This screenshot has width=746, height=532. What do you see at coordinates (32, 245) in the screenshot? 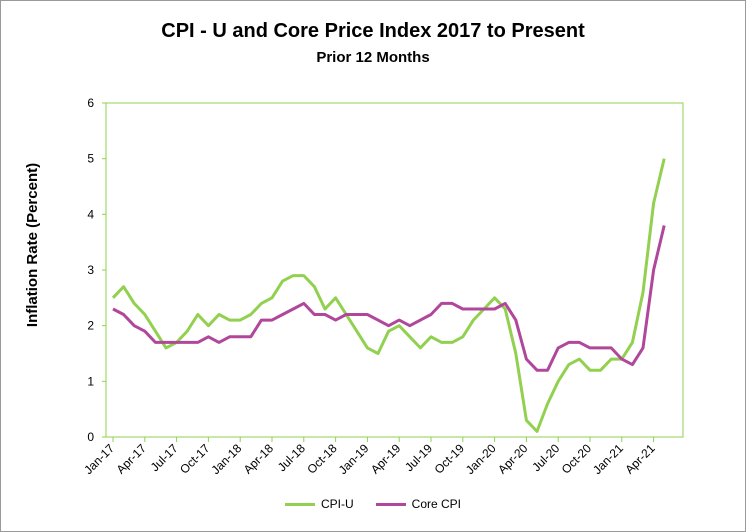
I see `y-axis-label: Inflation Rate (Percent)` at bounding box center [32, 245].